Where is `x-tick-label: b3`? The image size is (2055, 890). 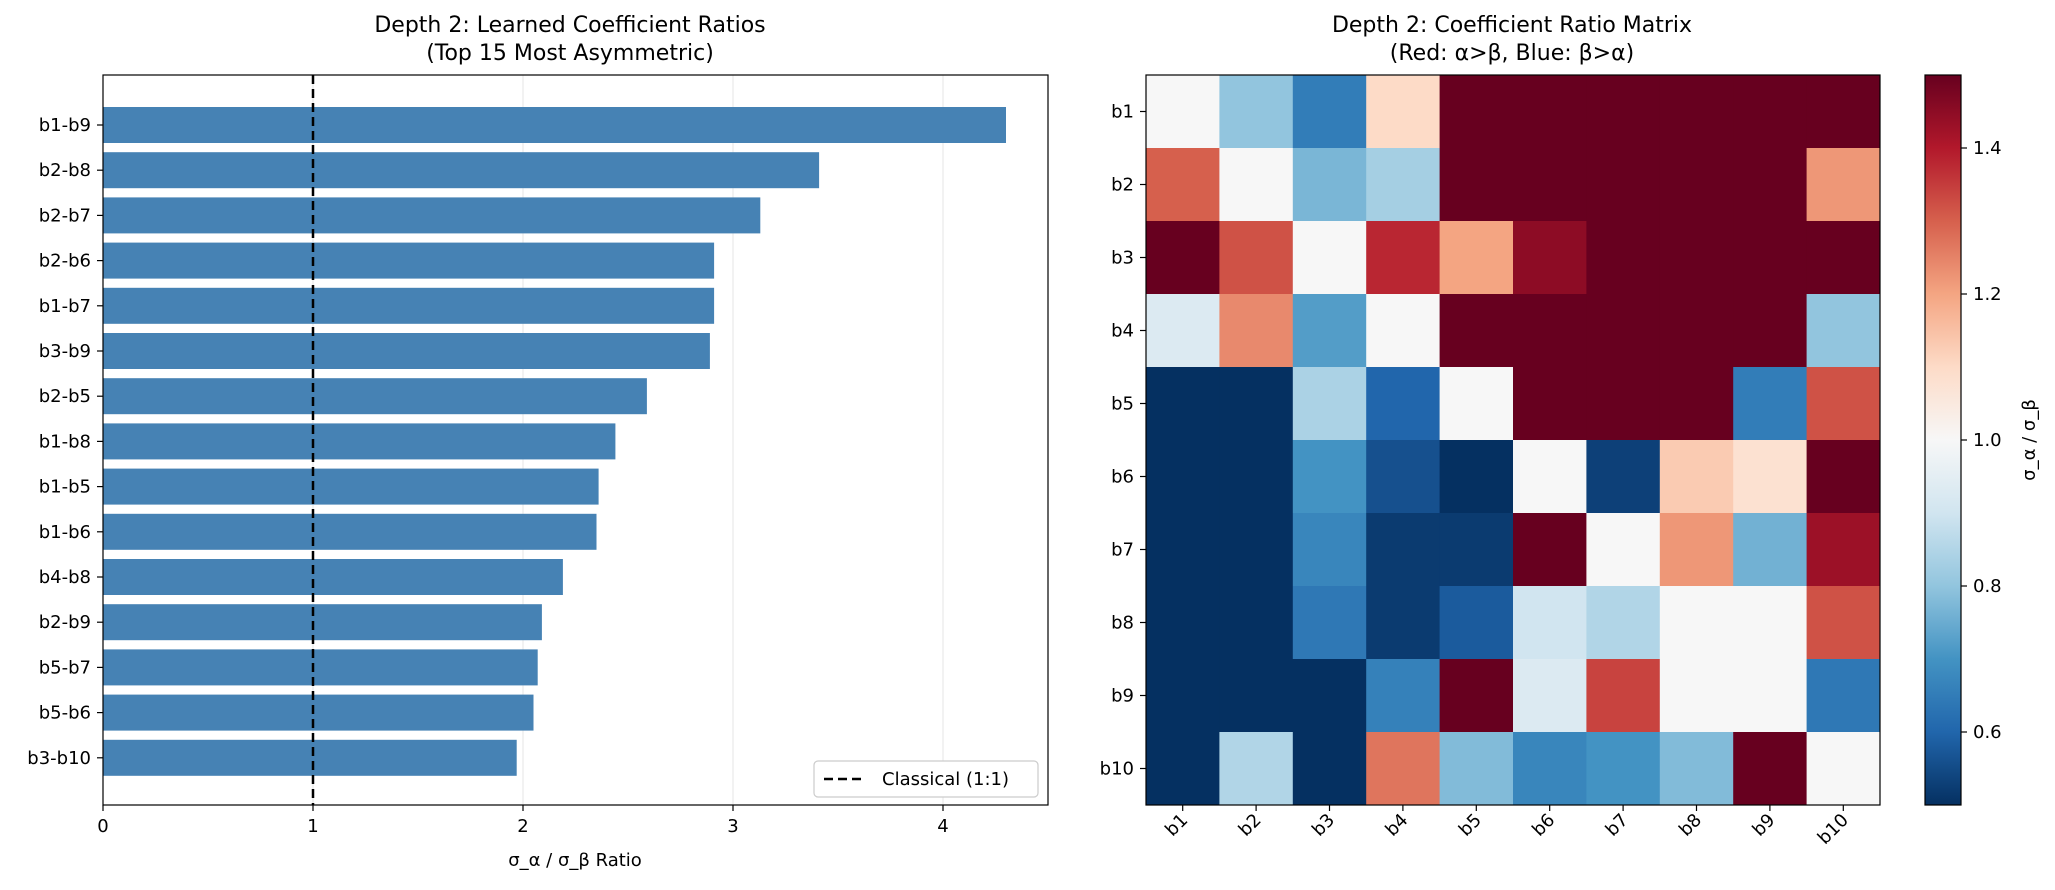
x-tick-label: b3 is located at coordinates (1323, 825).